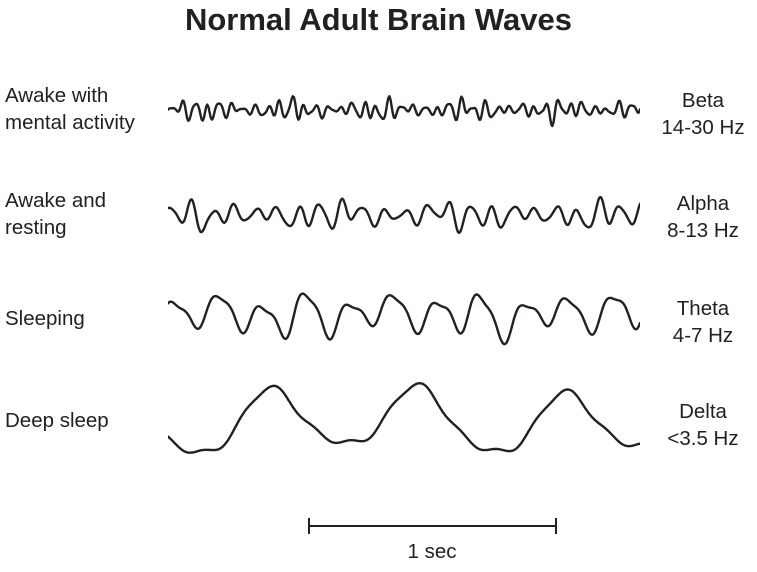  I want to click on delta-wave-trace, so click(404, 418).